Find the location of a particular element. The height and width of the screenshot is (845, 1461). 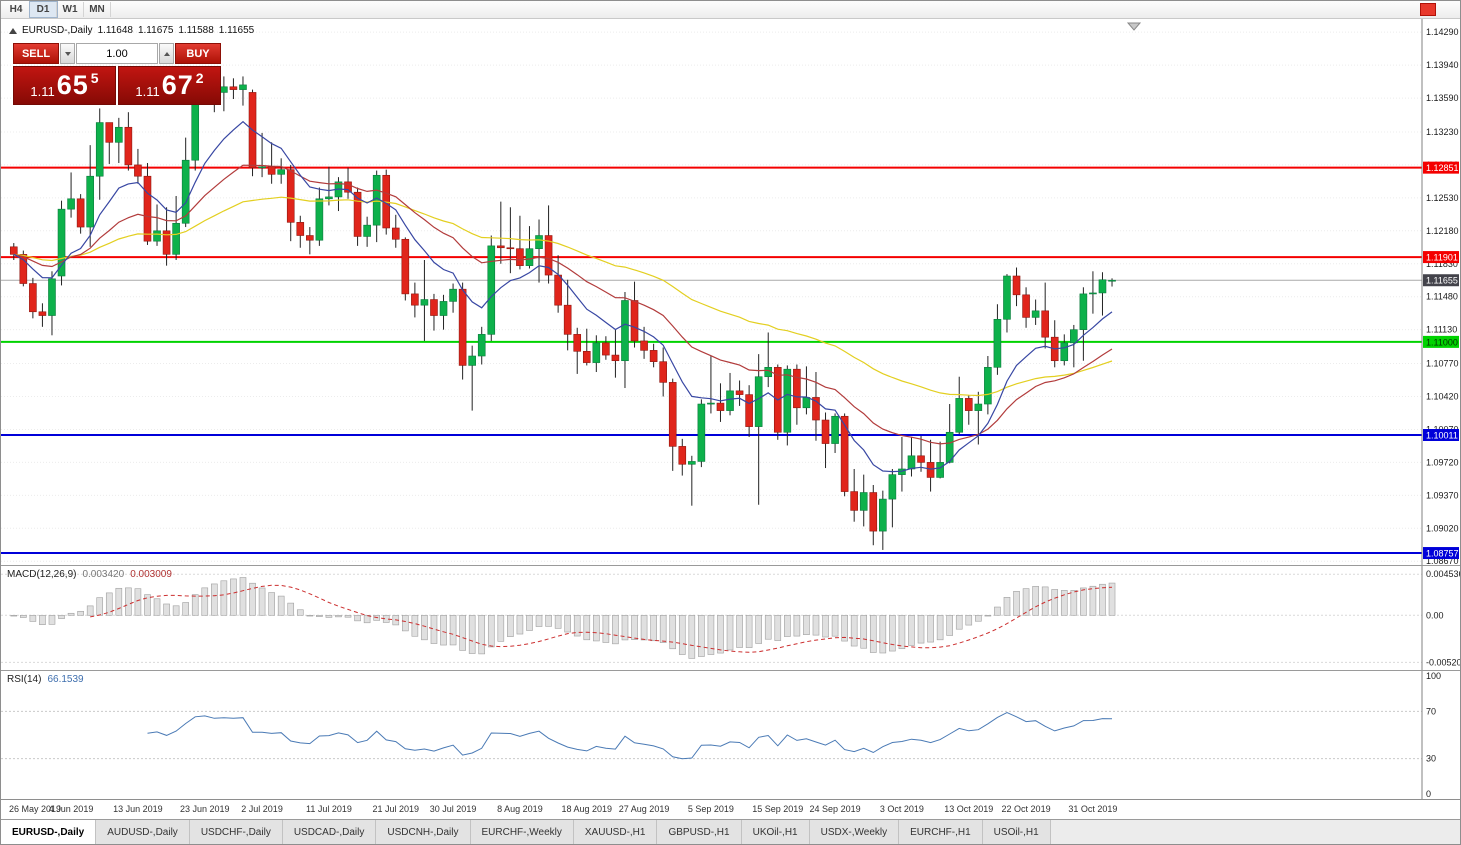

chart-tab-usdcad-daily: USDCAD-,Daily is located at coordinates (329, 832).